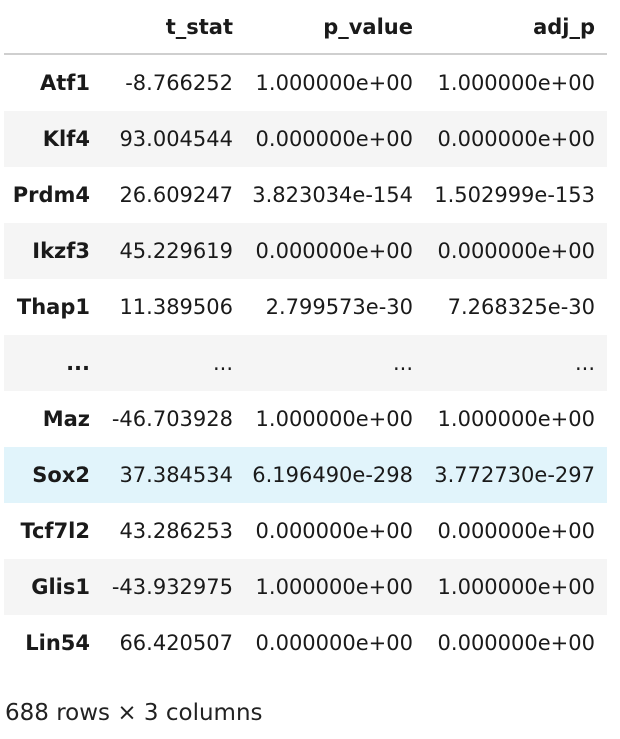 The height and width of the screenshot is (739, 620). What do you see at coordinates (176, 307) in the screenshot?
I see `cell-t-stat: 11.389506` at bounding box center [176, 307].